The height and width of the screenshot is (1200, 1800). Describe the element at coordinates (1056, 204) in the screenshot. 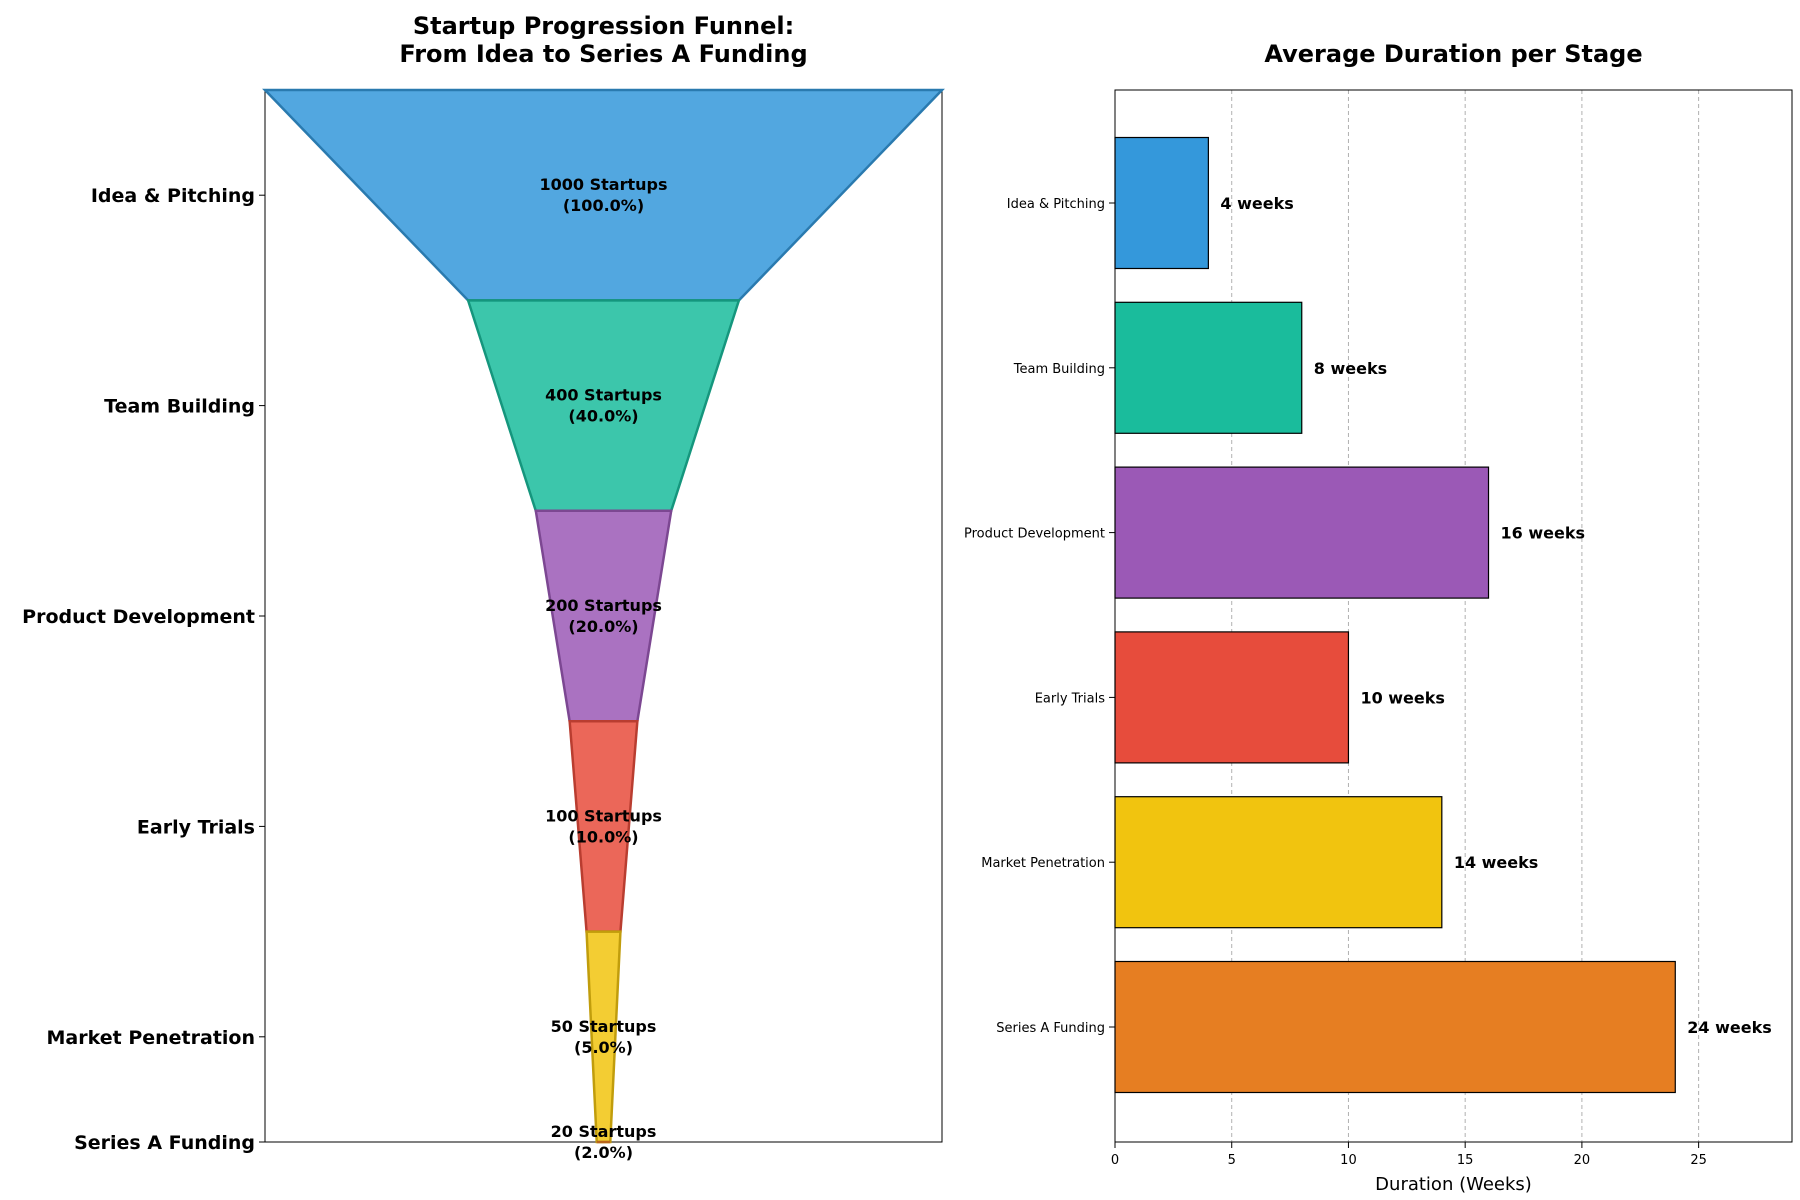

I see `duration-stage-label: Idea & Pitching` at that location.